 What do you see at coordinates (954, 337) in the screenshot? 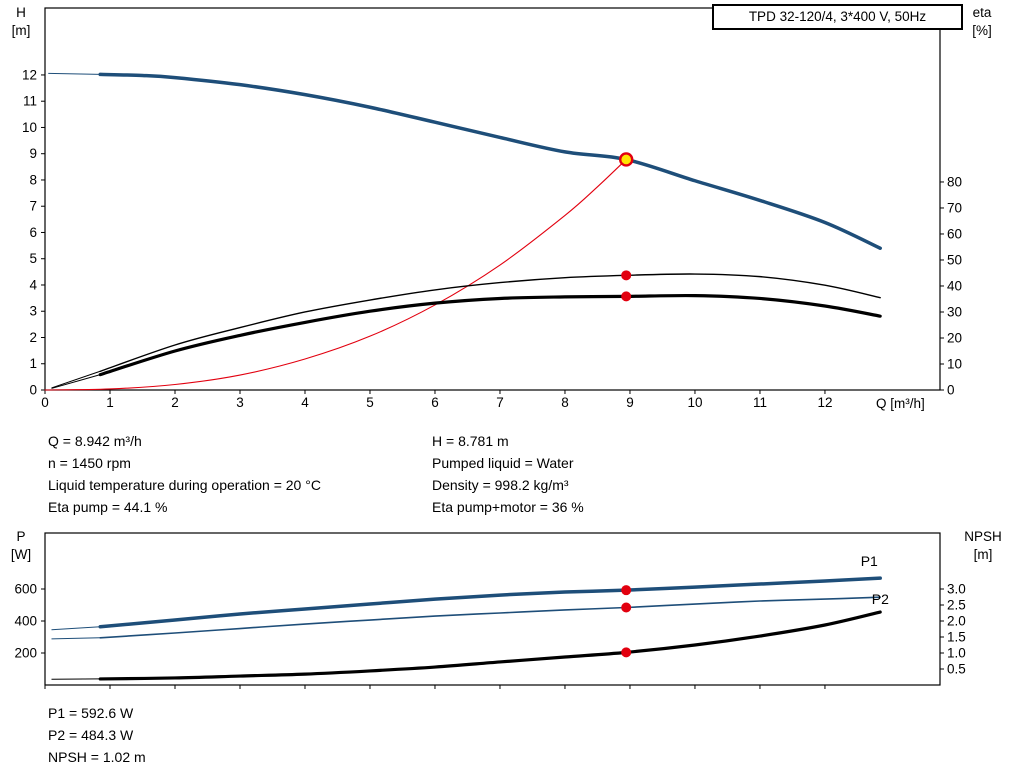
I see `right-tick-label: 20` at bounding box center [954, 337].